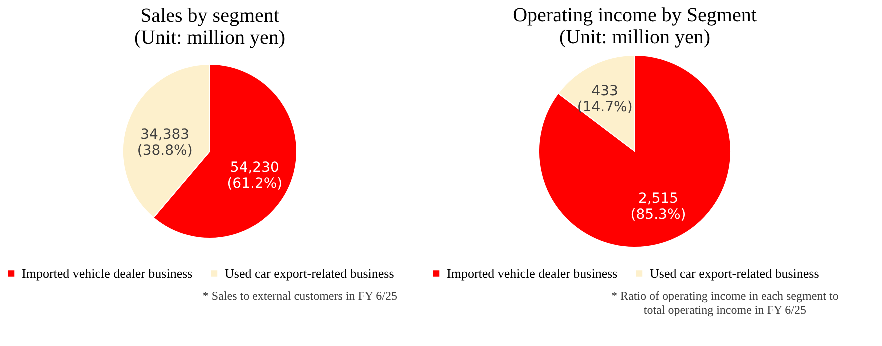 The image size is (882, 346). Describe the element at coordinates (255, 176) in the screenshot. I see `data-label: 54,230 (61.2%)` at that location.